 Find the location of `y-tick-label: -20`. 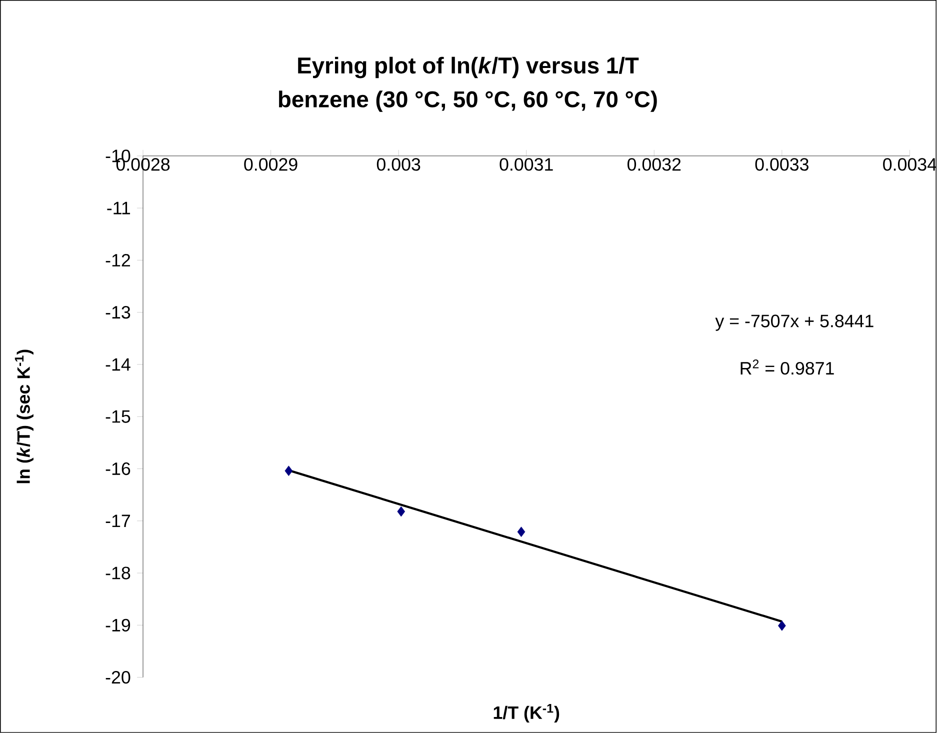

y-tick-label: -20 is located at coordinates (118, 677).